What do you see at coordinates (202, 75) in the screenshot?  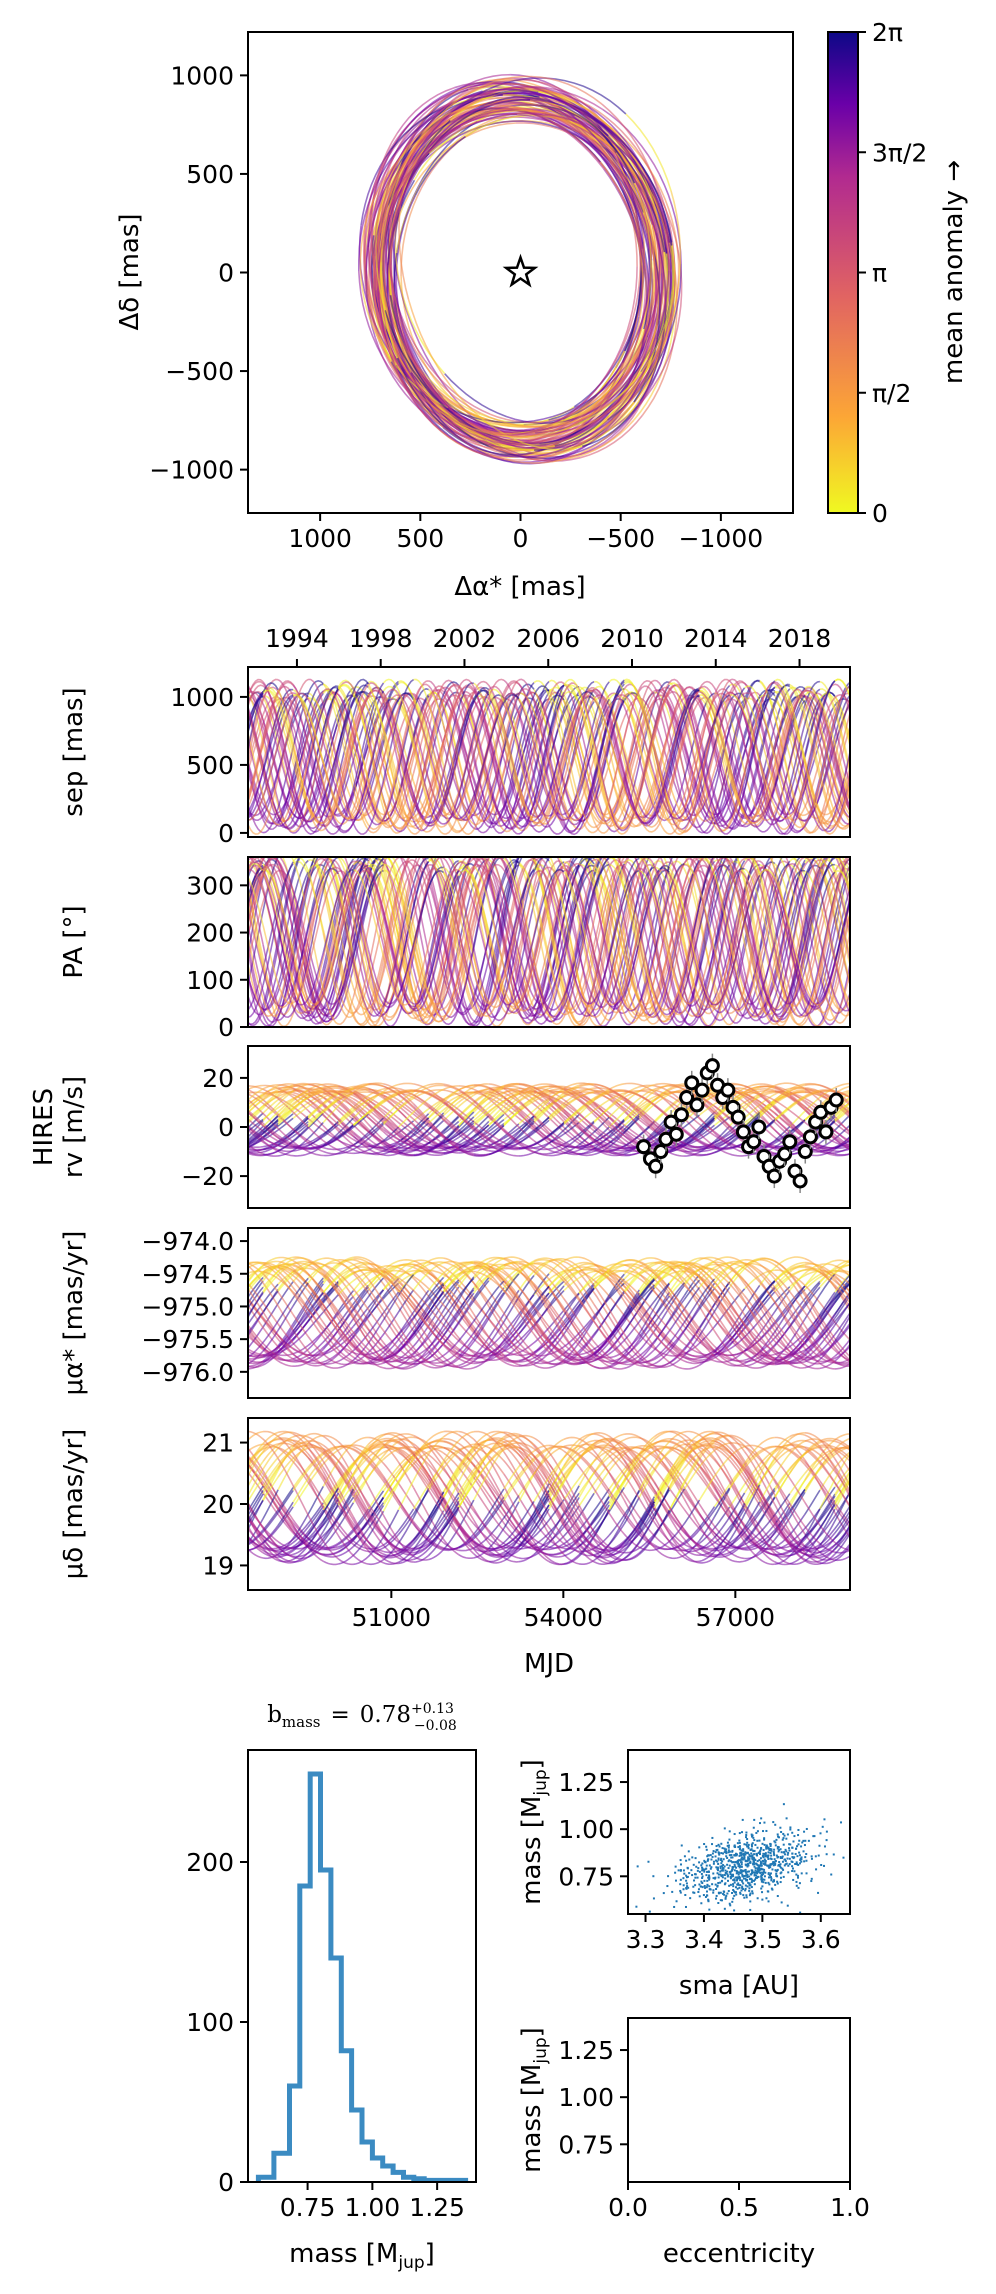 I see `orbit-ytick-label: 1000` at bounding box center [202, 75].